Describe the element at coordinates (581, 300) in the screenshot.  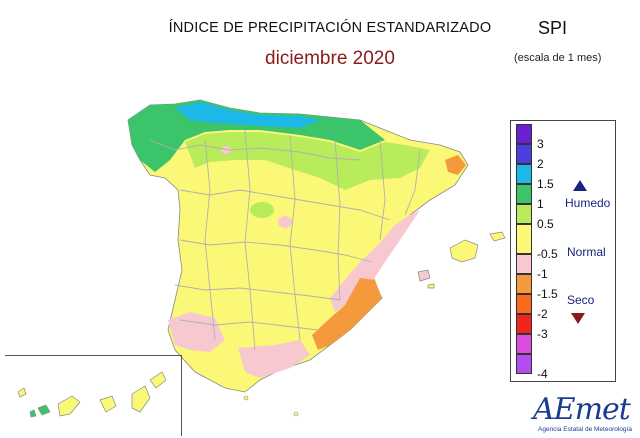
I see `dry-label: Seco` at that location.